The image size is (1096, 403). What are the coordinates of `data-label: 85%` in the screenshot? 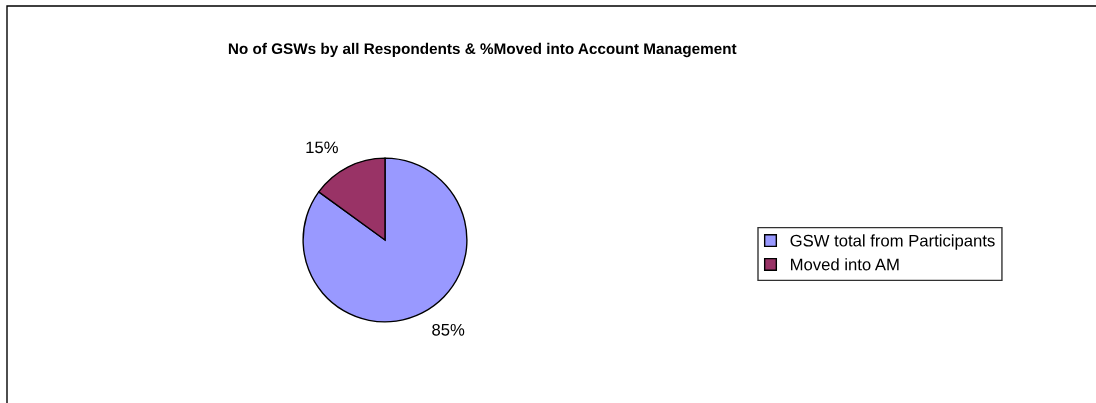 It's located at (448, 329).